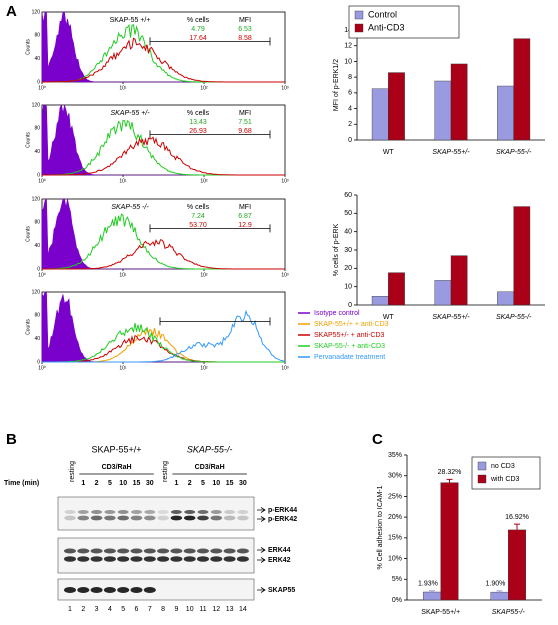  Describe the element at coordinates (42, 181) in the screenshot. I see `flow-x-tick-label: 10⁰` at that location.